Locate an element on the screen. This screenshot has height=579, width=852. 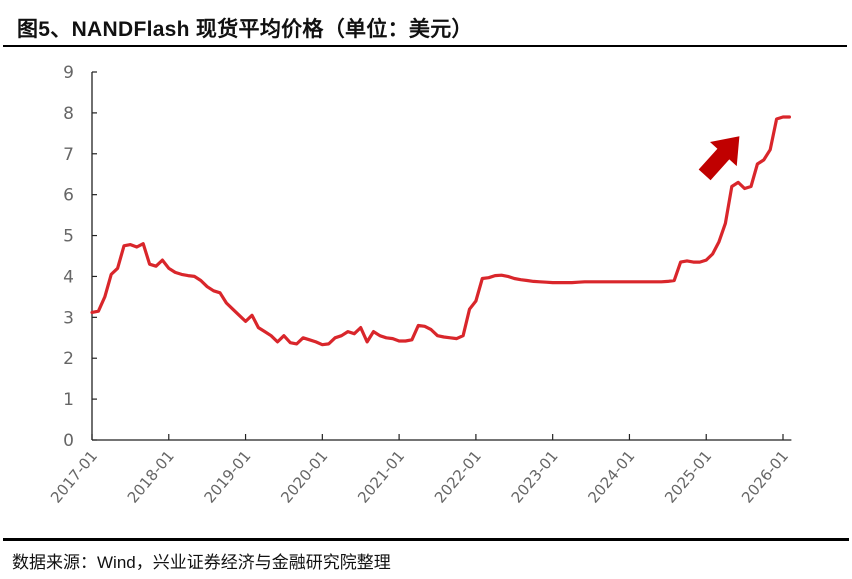
y-tick-label: 5 is located at coordinates (68, 237).